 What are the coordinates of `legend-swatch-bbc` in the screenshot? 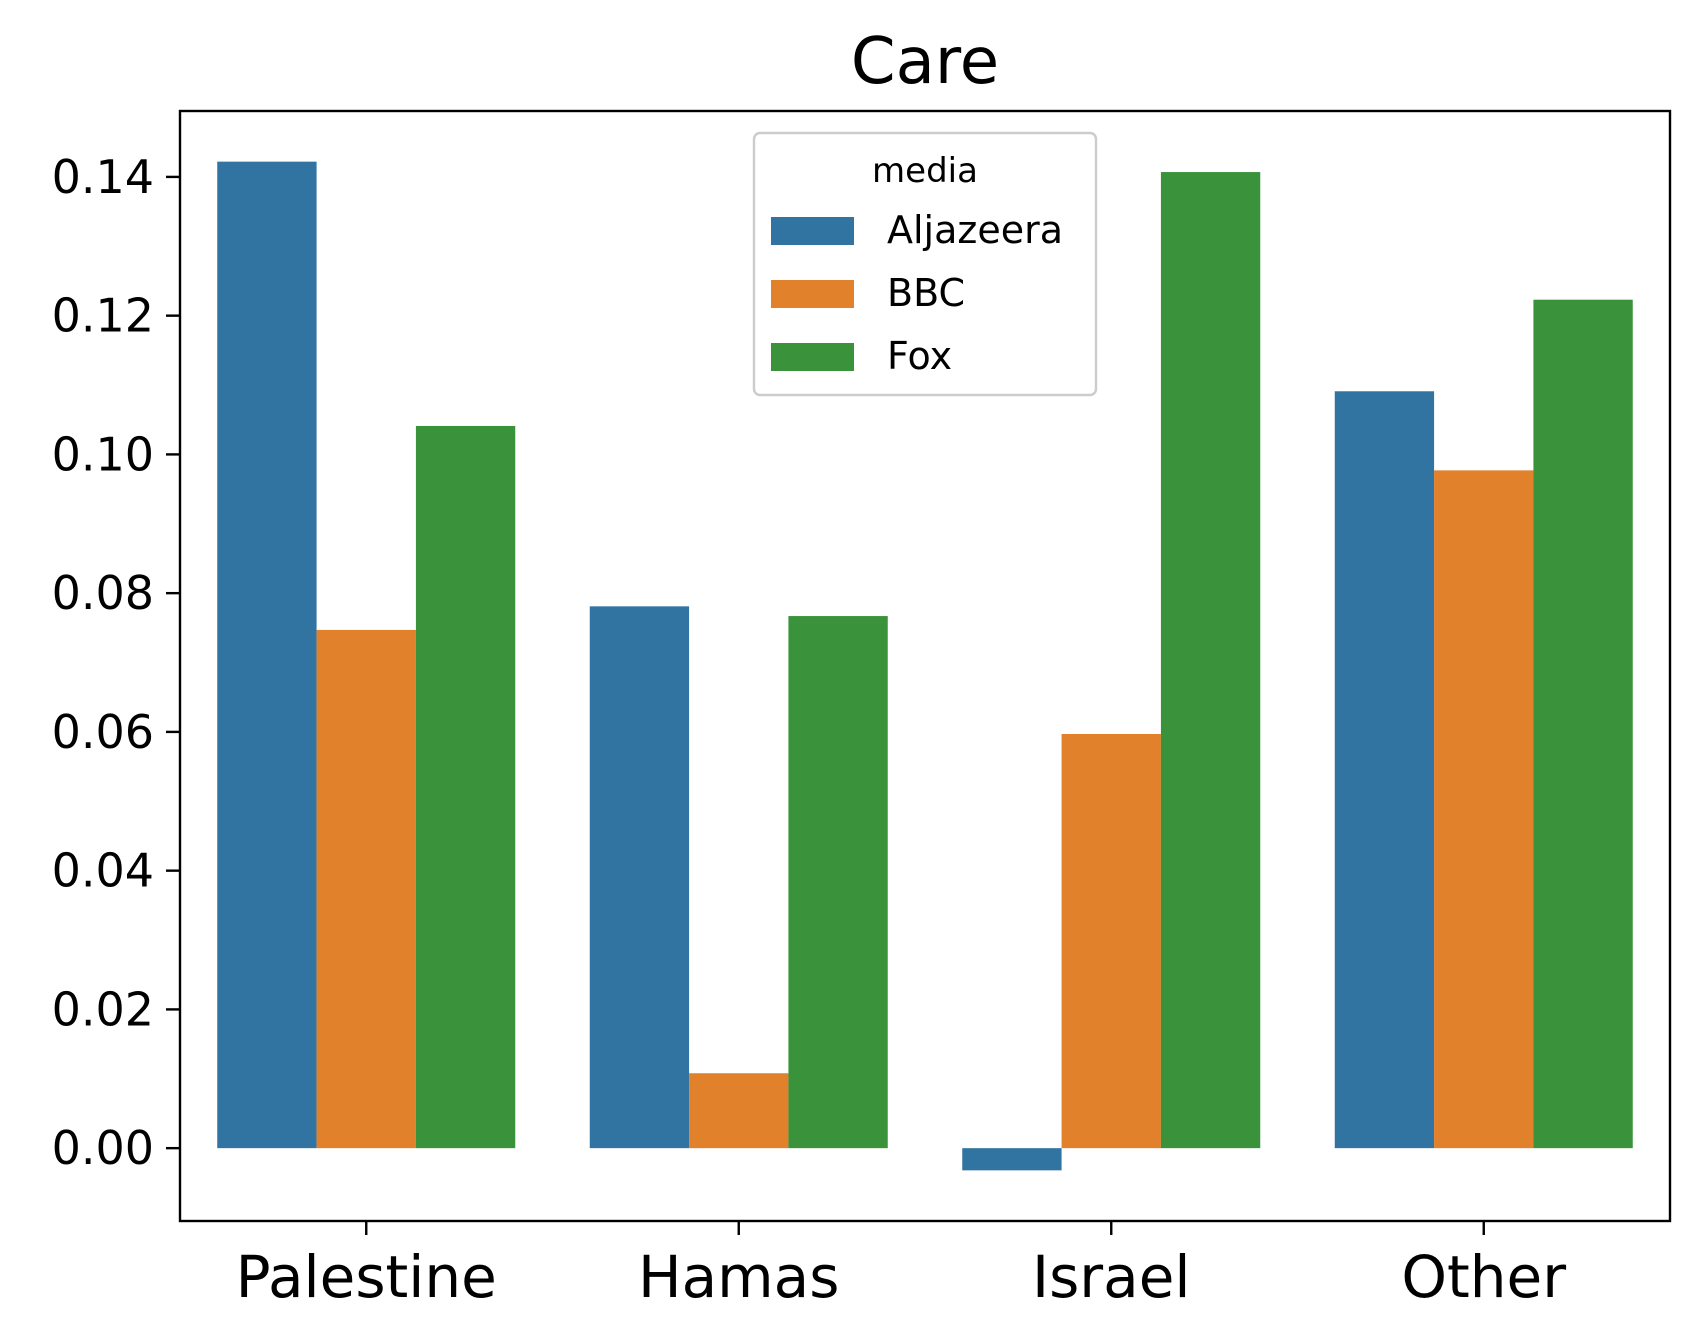 It's located at (812, 294).